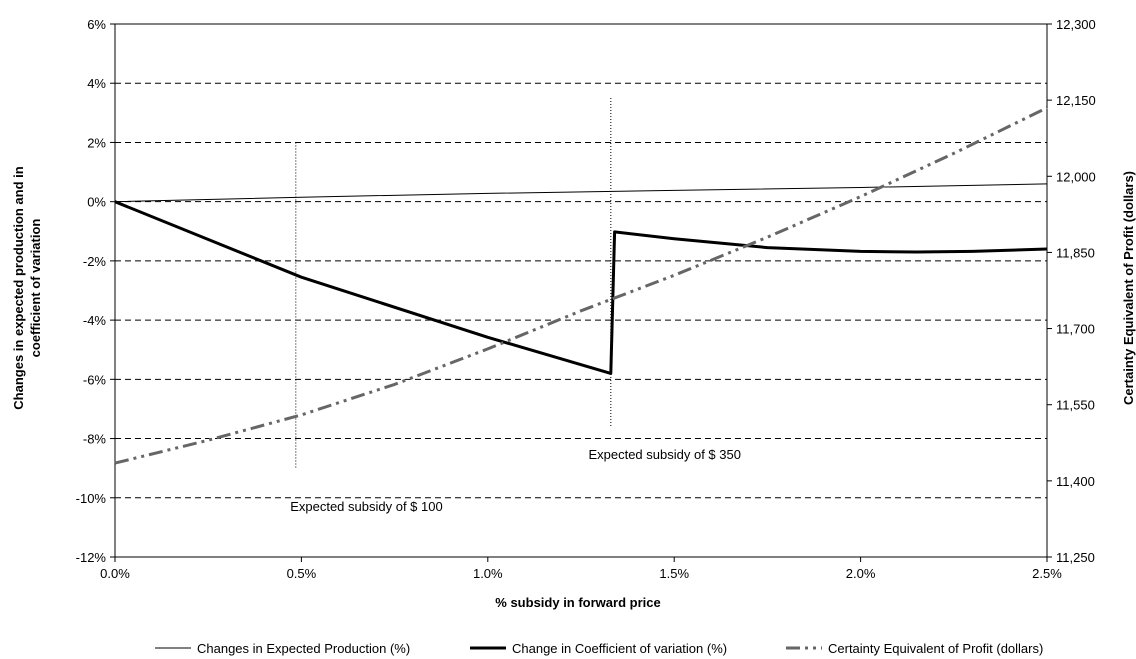  What do you see at coordinates (1075, 557) in the screenshot?
I see `y2-tick-label-7: 11,250` at bounding box center [1075, 557].